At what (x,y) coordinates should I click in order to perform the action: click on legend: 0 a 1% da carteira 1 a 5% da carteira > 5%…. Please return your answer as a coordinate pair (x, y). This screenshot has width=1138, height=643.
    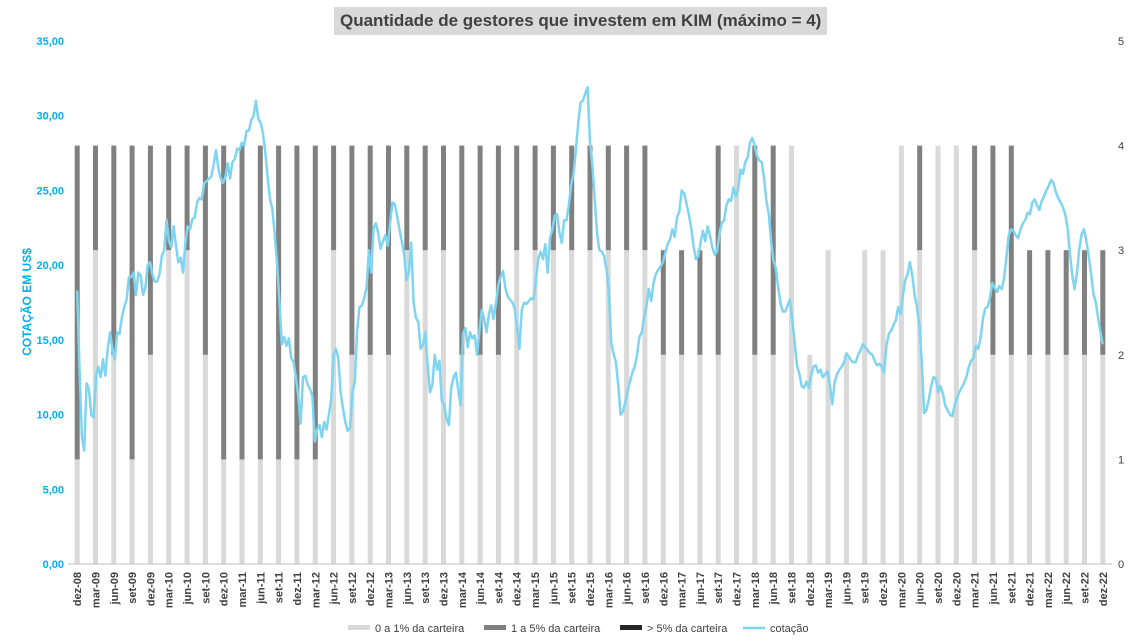
    Looking at the image, I should click on (578, 629).